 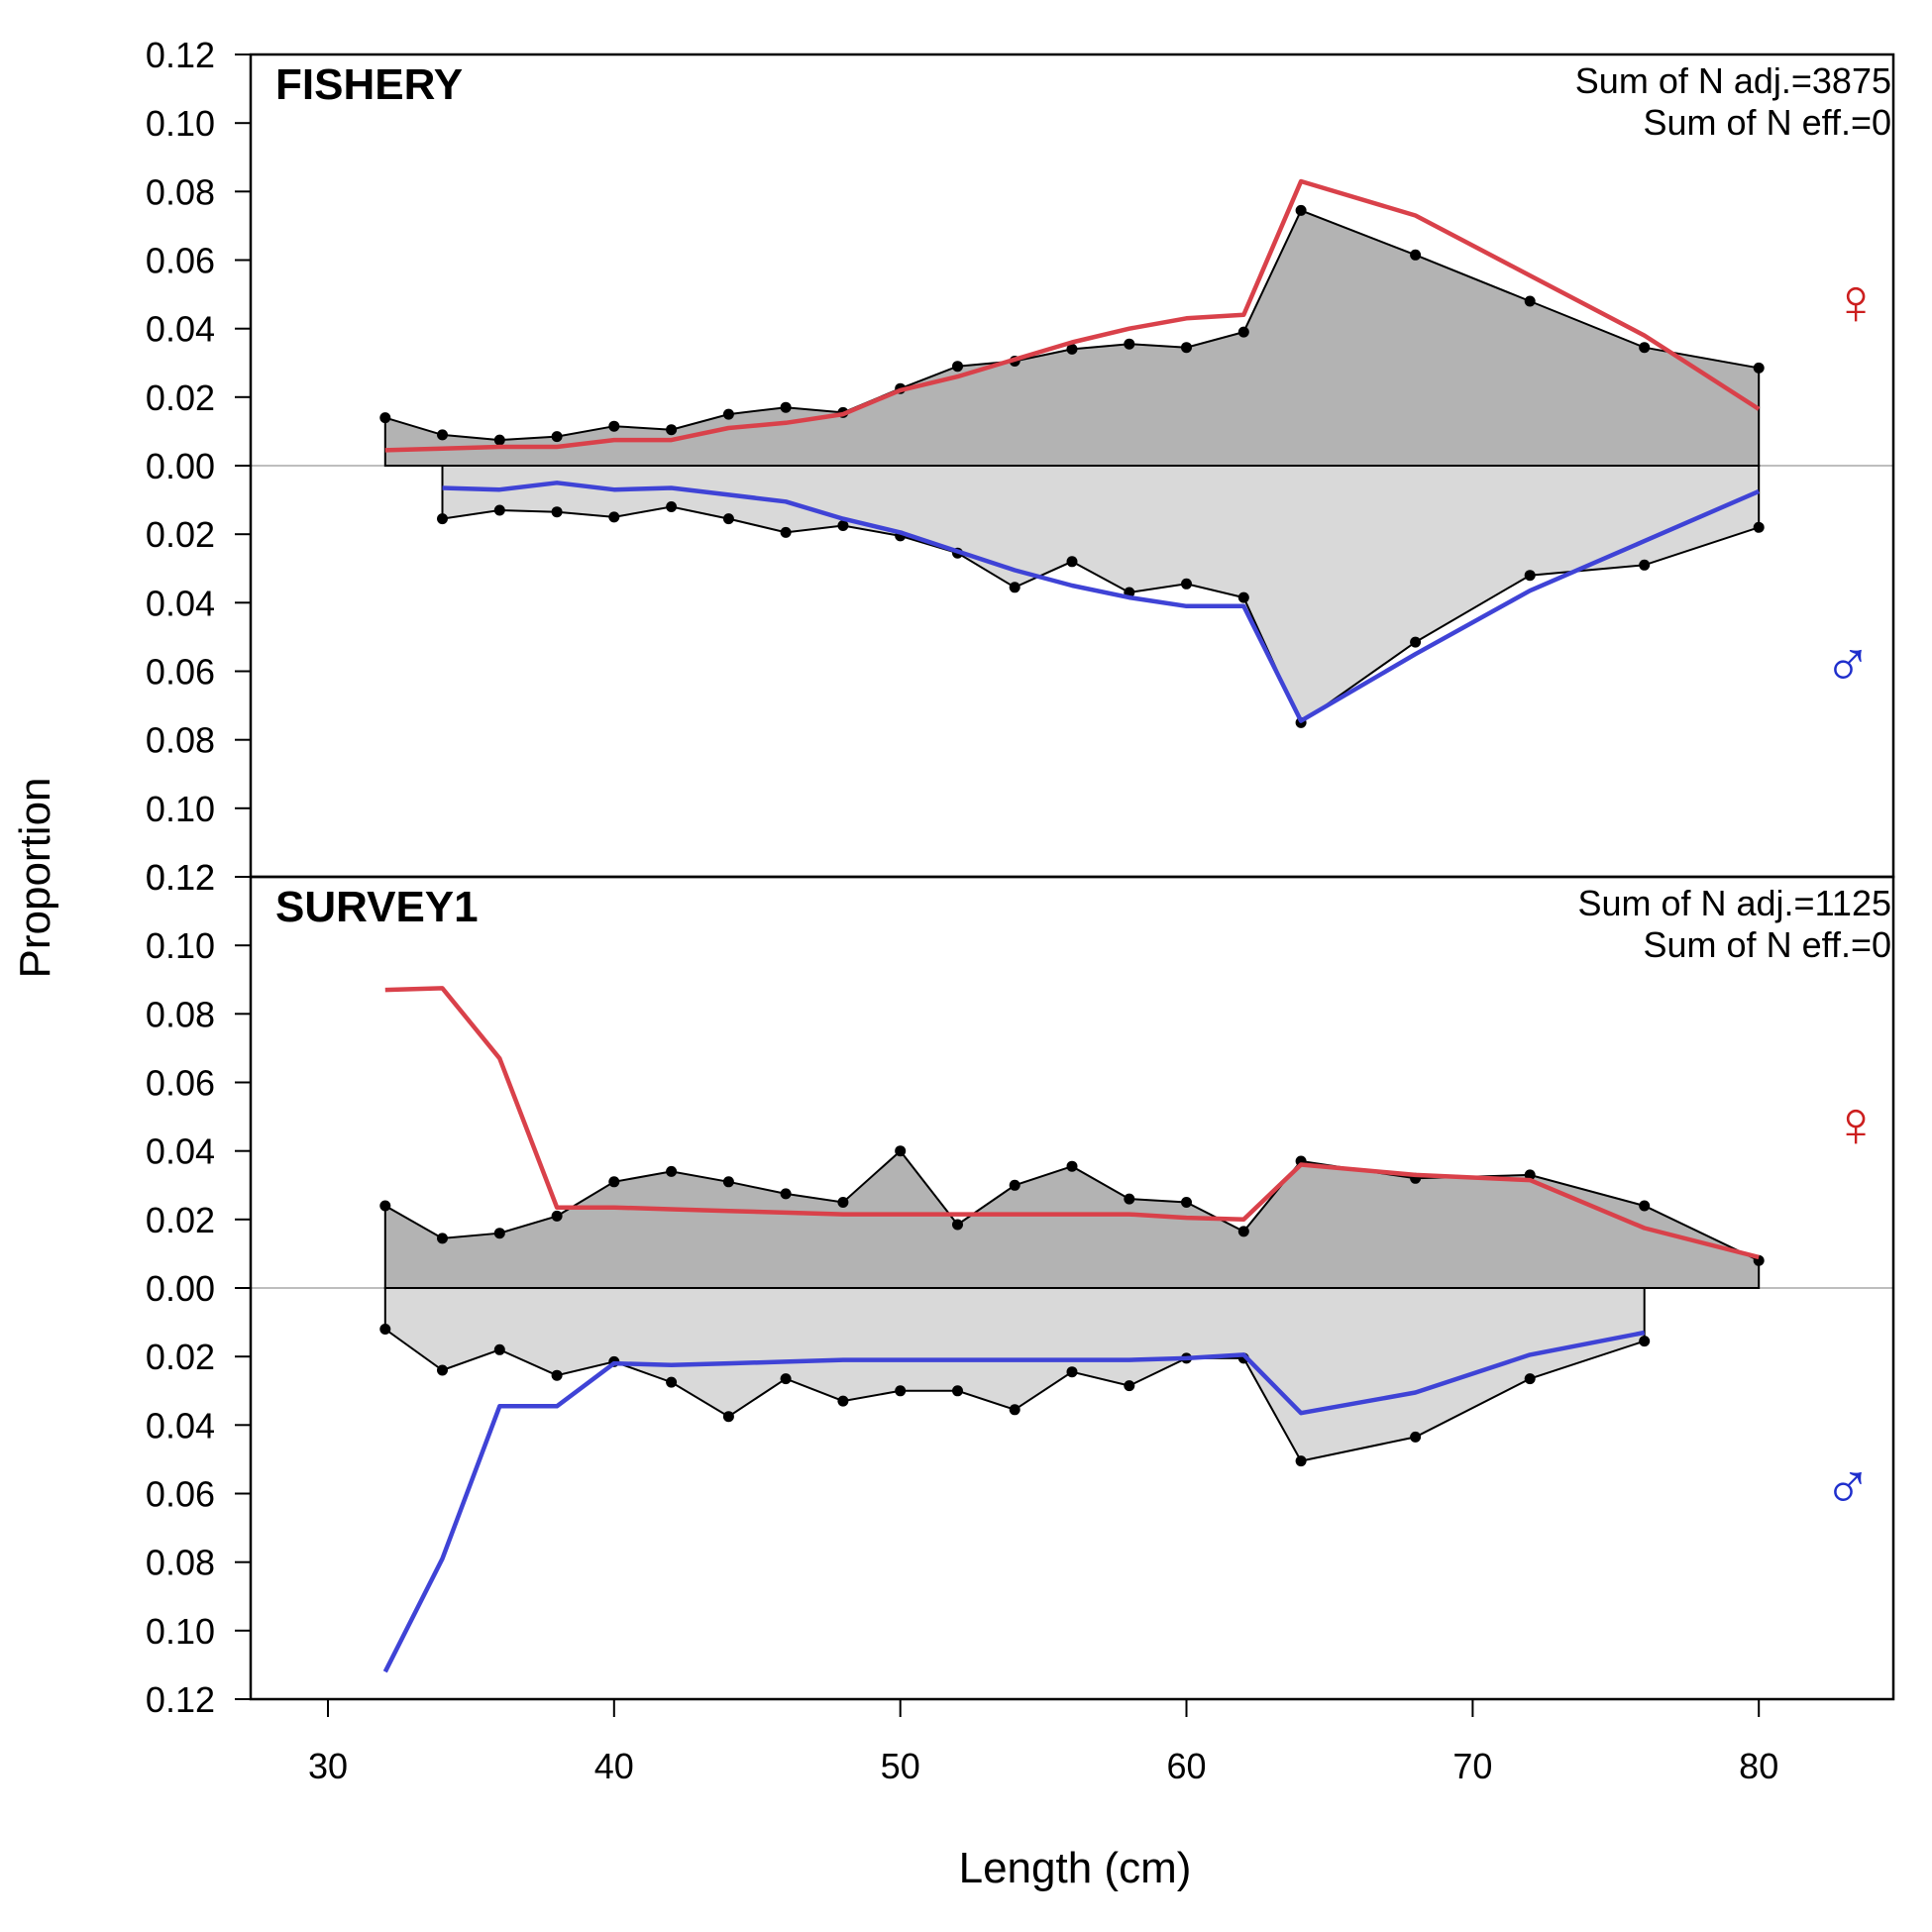 What do you see at coordinates (1848, 1486) in the screenshot?
I see `male-symbol-icon: ♂` at bounding box center [1848, 1486].